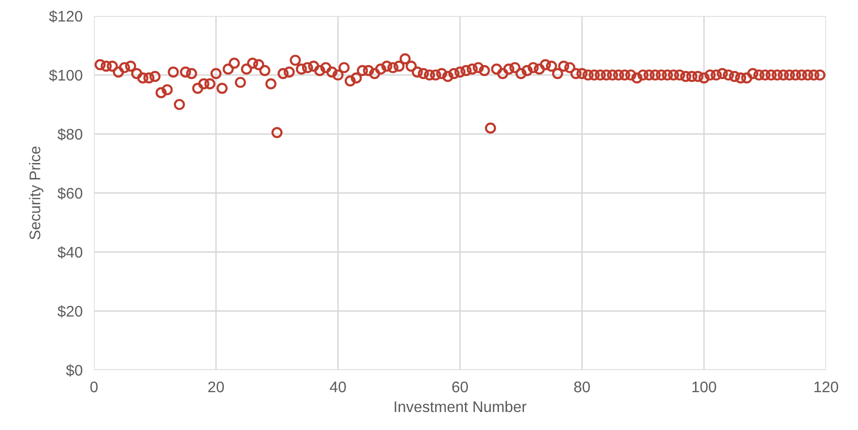 The height and width of the screenshot is (430, 858). What do you see at coordinates (216, 387) in the screenshot?
I see `x-tick-label: 20` at bounding box center [216, 387].